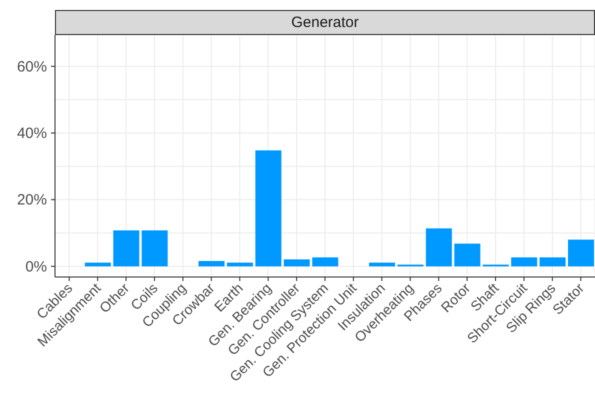 This screenshot has height=407, width=595. What do you see at coordinates (31, 133) in the screenshot?
I see `y-tick-label: 40%` at bounding box center [31, 133].